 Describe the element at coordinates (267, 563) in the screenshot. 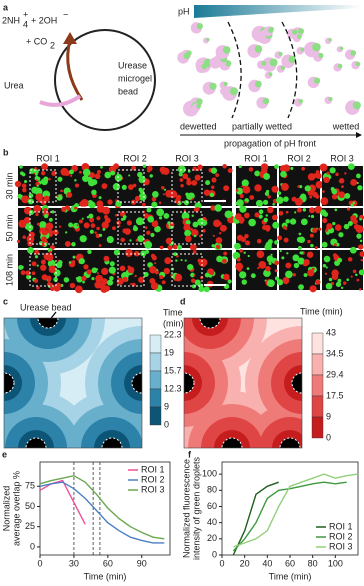

I see `x-tick-label: 40` at that location.